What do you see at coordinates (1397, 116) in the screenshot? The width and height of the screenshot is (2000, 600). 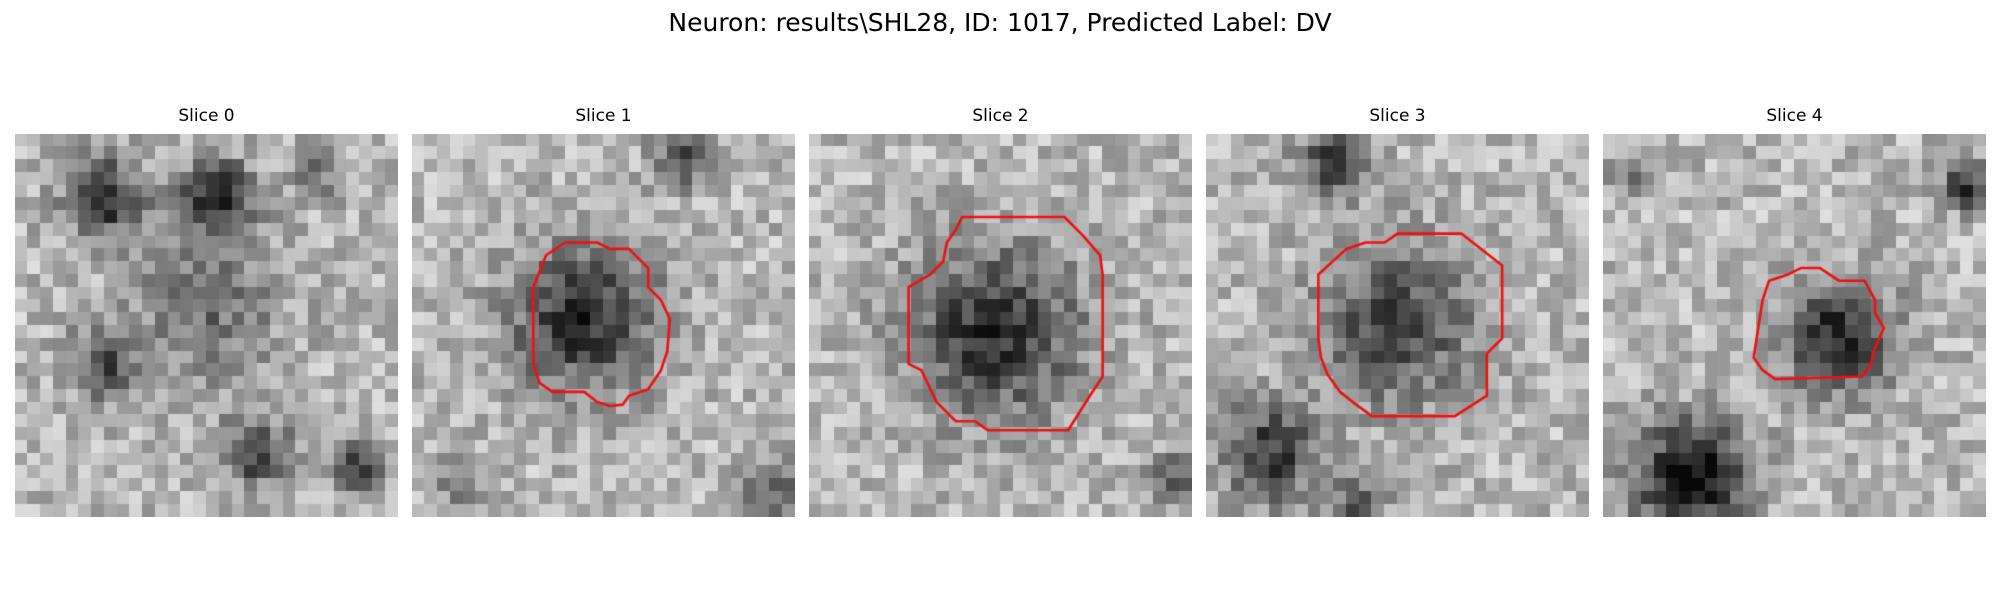 I see `slice-title-3: Slice 3` at bounding box center [1397, 116].